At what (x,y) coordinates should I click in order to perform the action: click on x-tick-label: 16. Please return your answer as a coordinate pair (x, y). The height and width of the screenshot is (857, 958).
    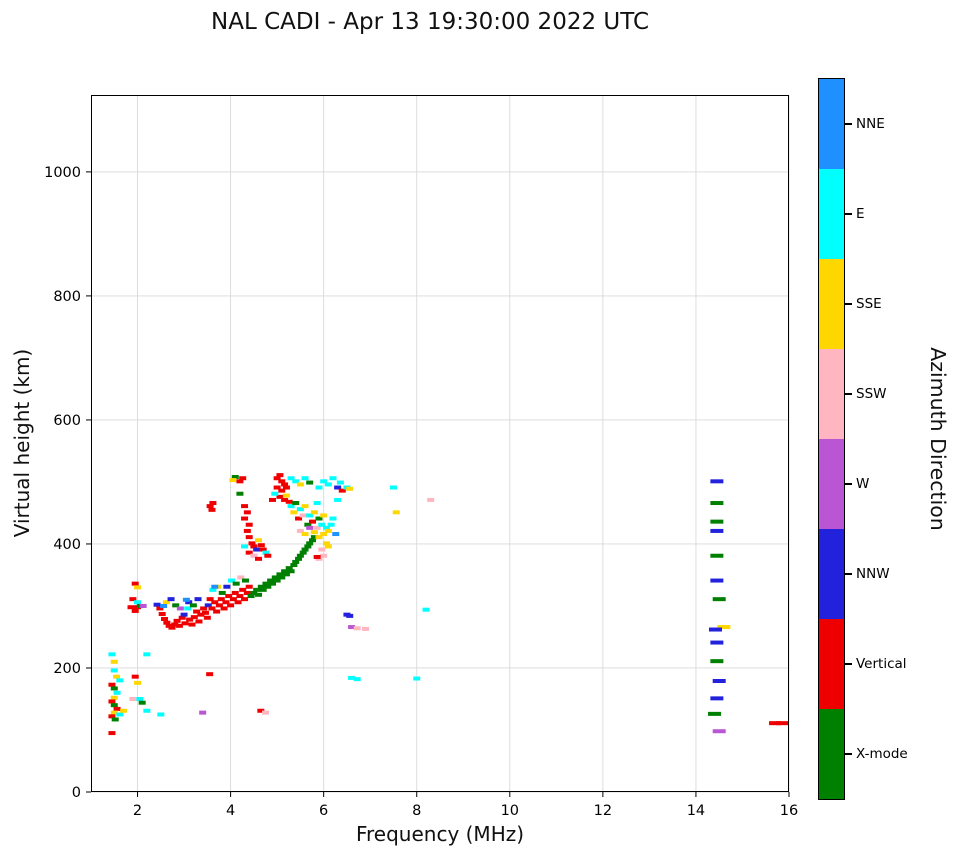
    Looking at the image, I should click on (789, 811).